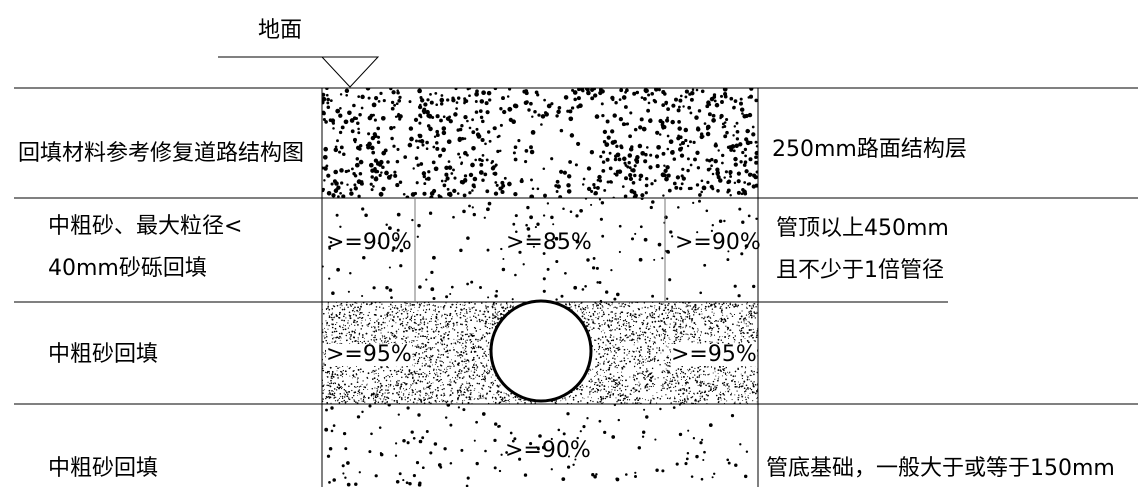  Describe the element at coordinates (718, 242) in the screenshot. I see `compaction-right-mid: >=90%` at that location.